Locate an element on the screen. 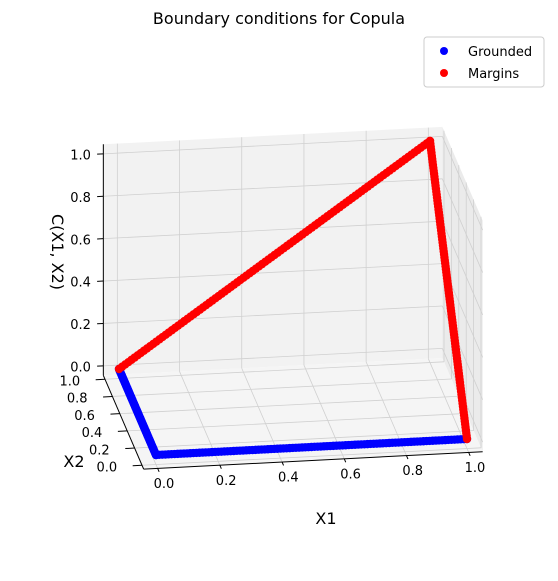 This screenshot has height=581, width=558. legend-frame is located at coordinates (484, 62).